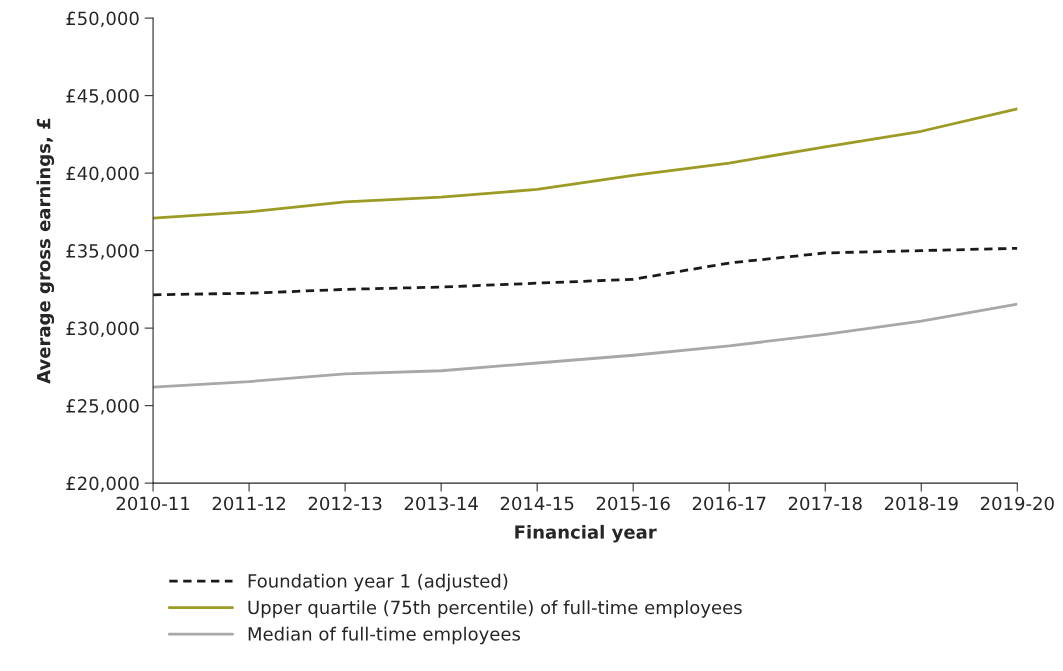  What do you see at coordinates (378, 582) in the screenshot?
I see `legend-label: Foundation year 1 (adjusted)` at bounding box center [378, 582].